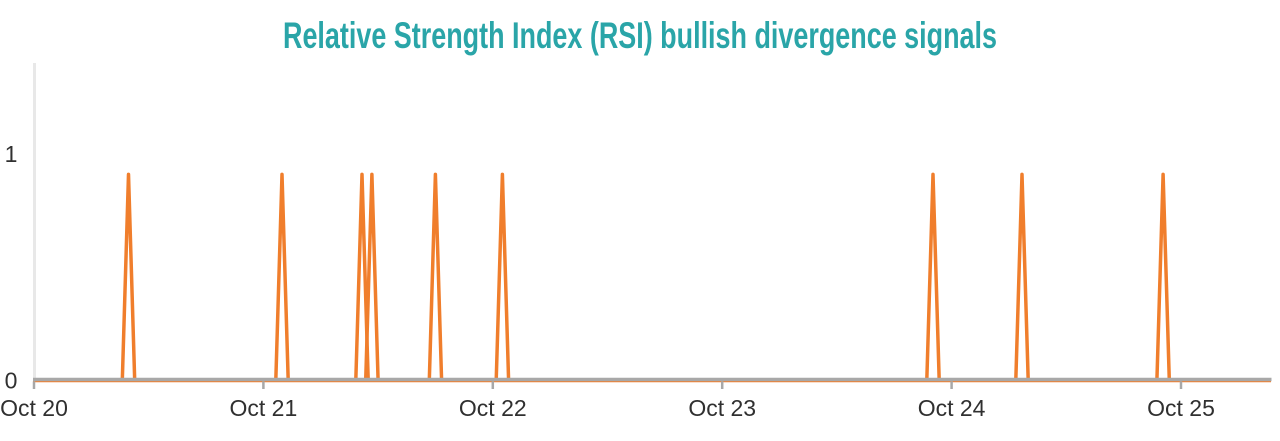 This screenshot has width=1280, height=441. What do you see at coordinates (11, 267) in the screenshot?
I see `y-axis-labels: 01` at bounding box center [11, 267].